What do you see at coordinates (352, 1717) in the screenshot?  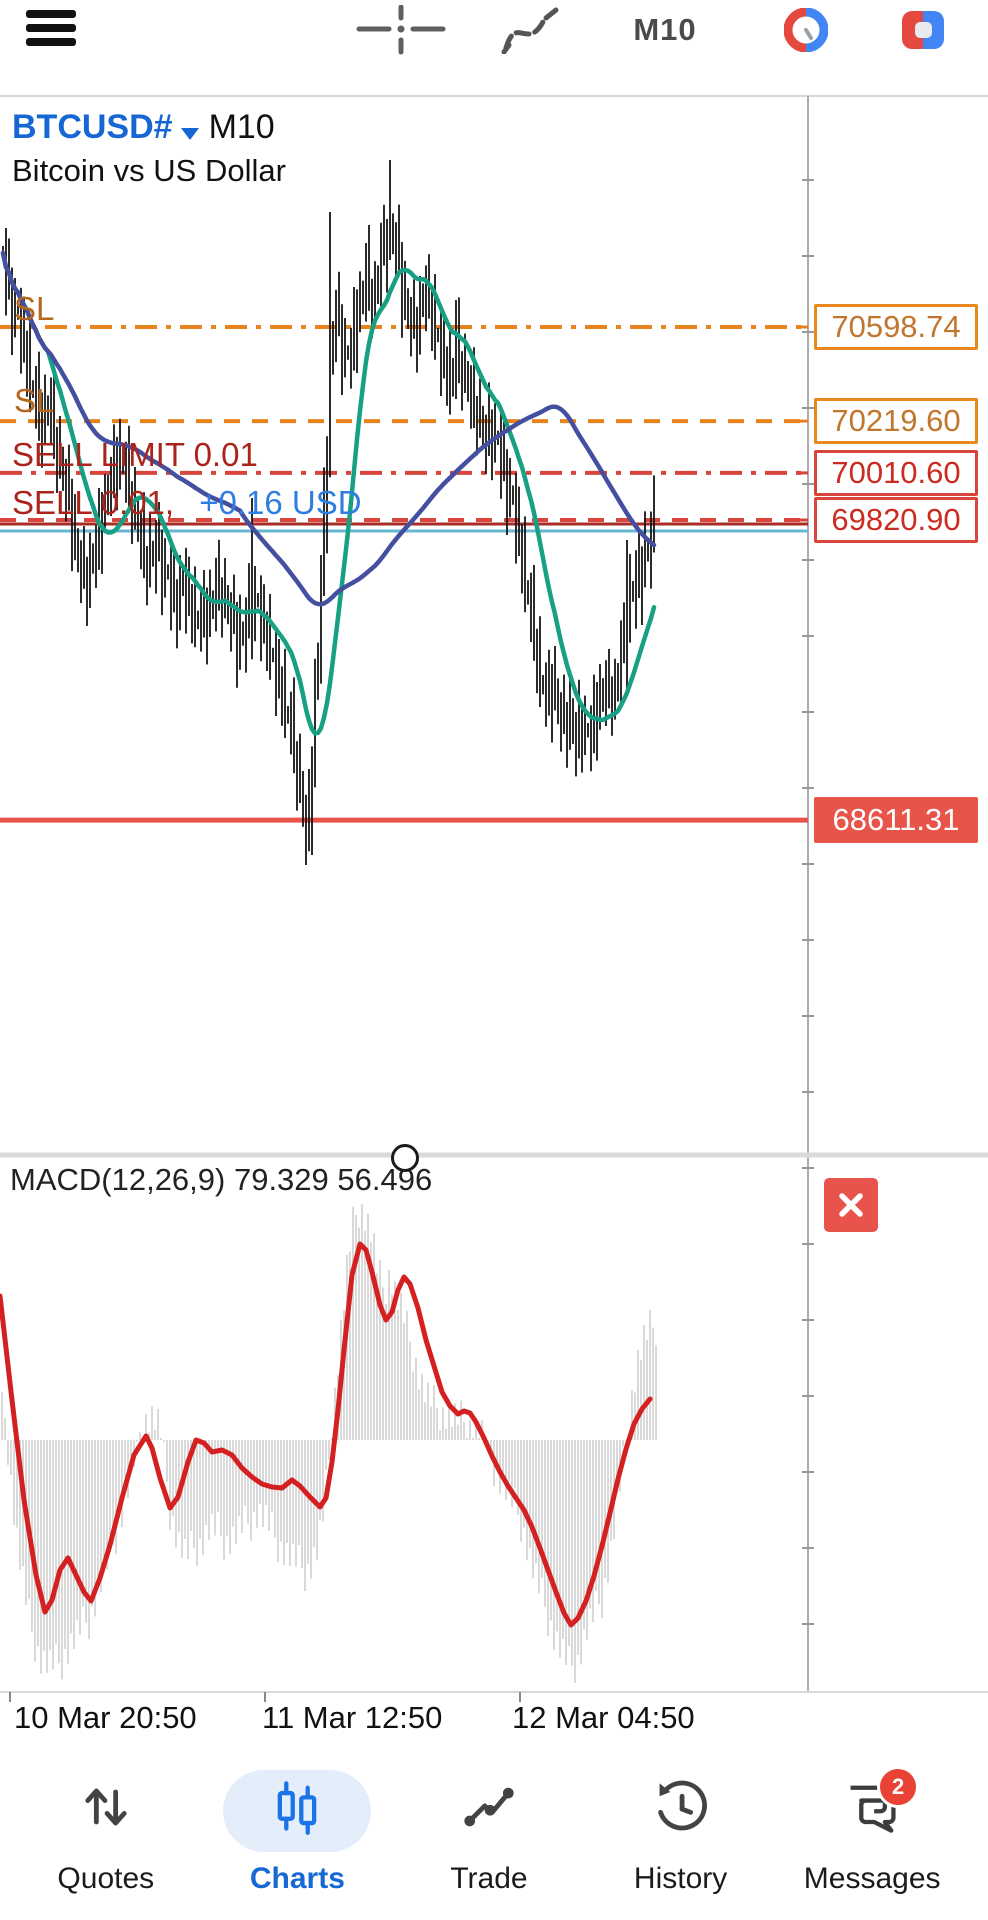 I see `x-axis-label-2: 11 Mar 12:50` at bounding box center [352, 1717].